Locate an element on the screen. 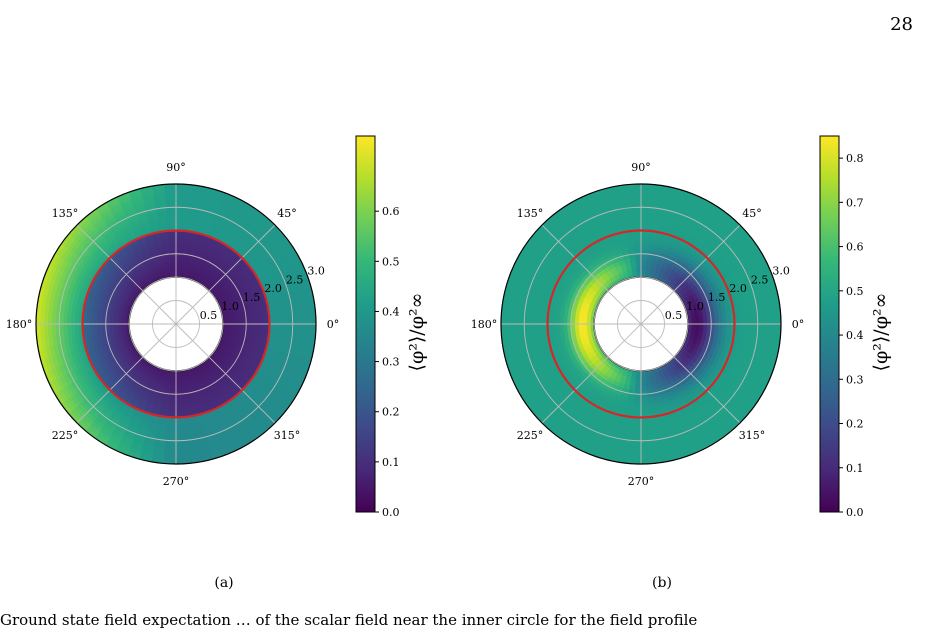 The image size is (927, 631). page-number: 28 is located at coordinates (901, 24).